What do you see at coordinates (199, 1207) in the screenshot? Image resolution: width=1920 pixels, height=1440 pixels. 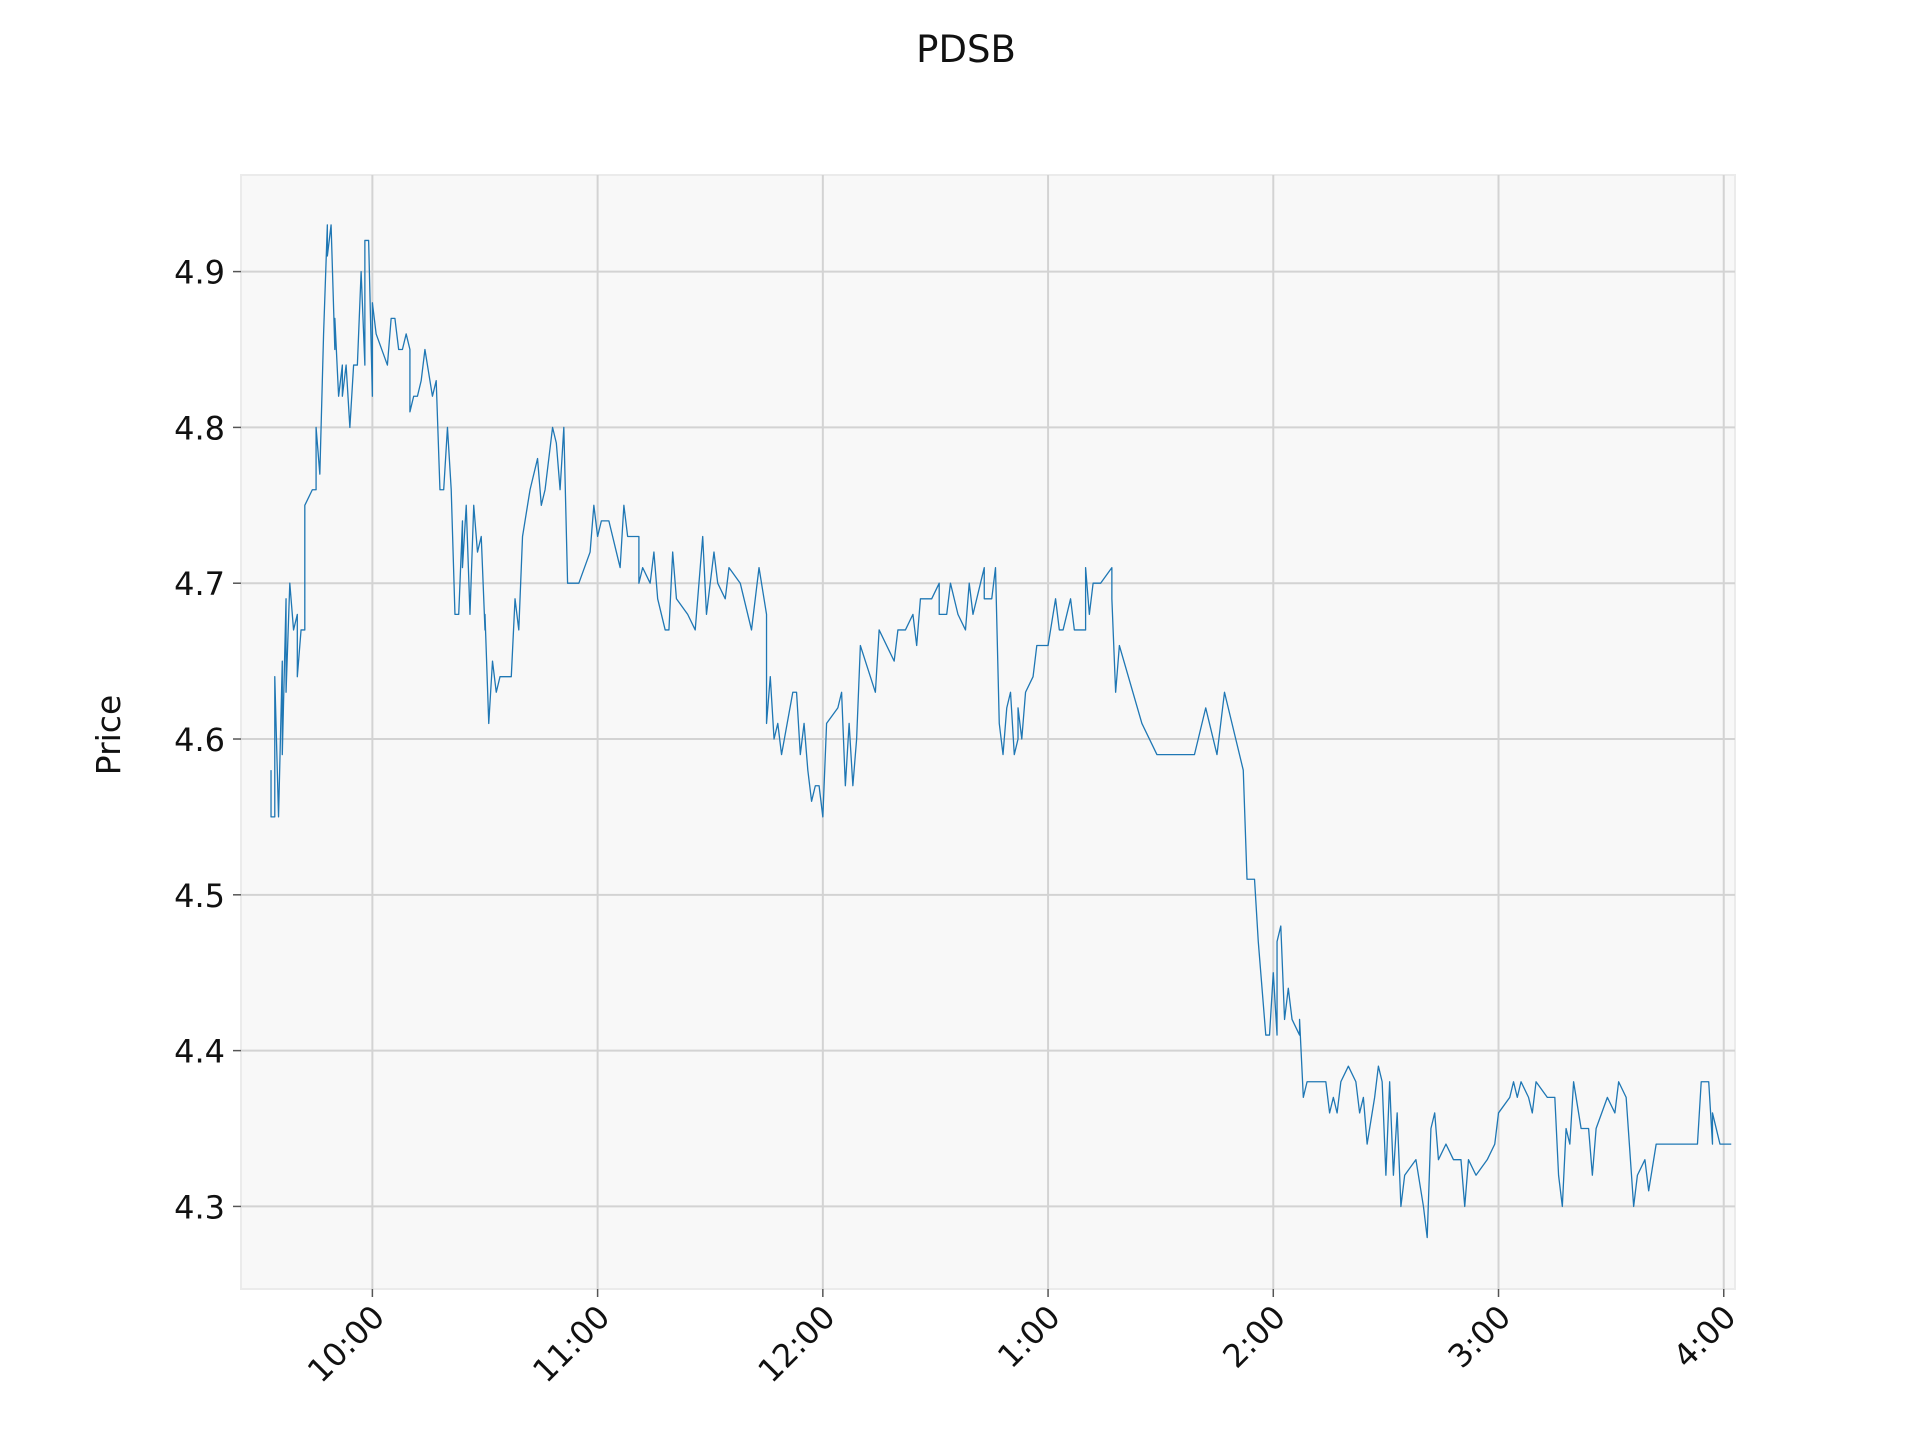 I see `y-tick-label: 4.3` at bounding box center [199, 1207].